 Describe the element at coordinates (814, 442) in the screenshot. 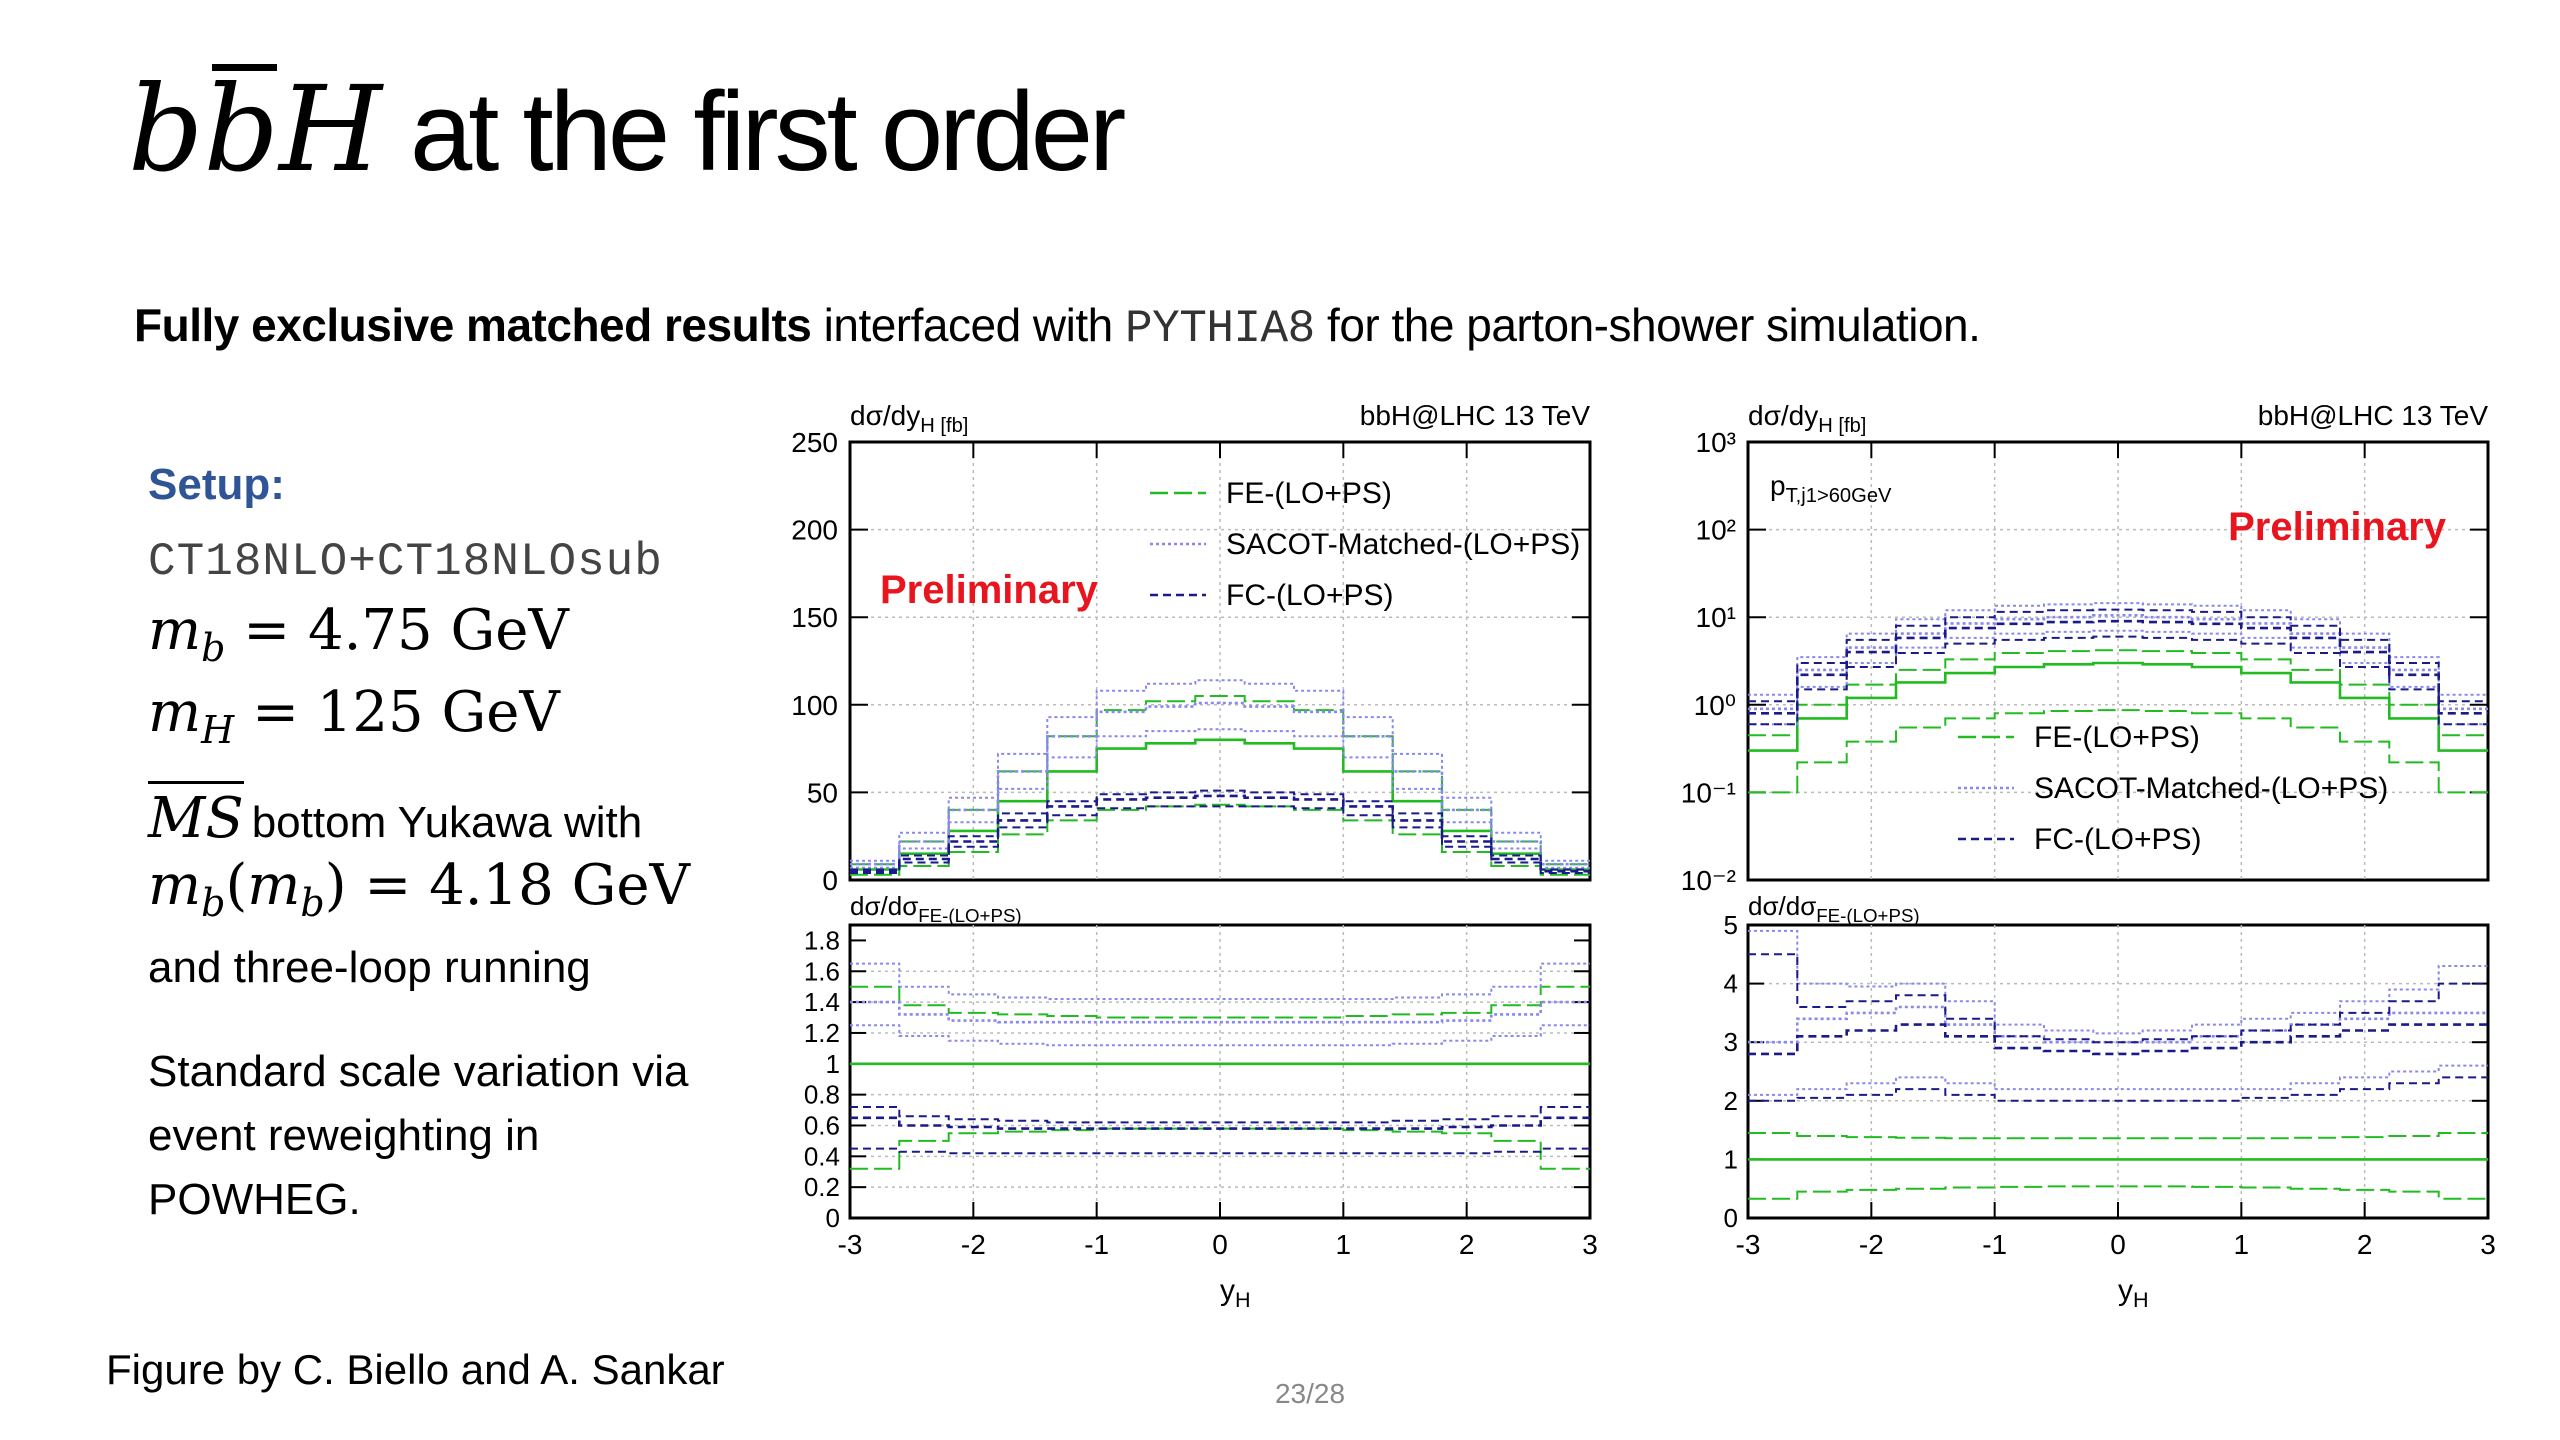

I see `y-tick-label: 250` at that location.